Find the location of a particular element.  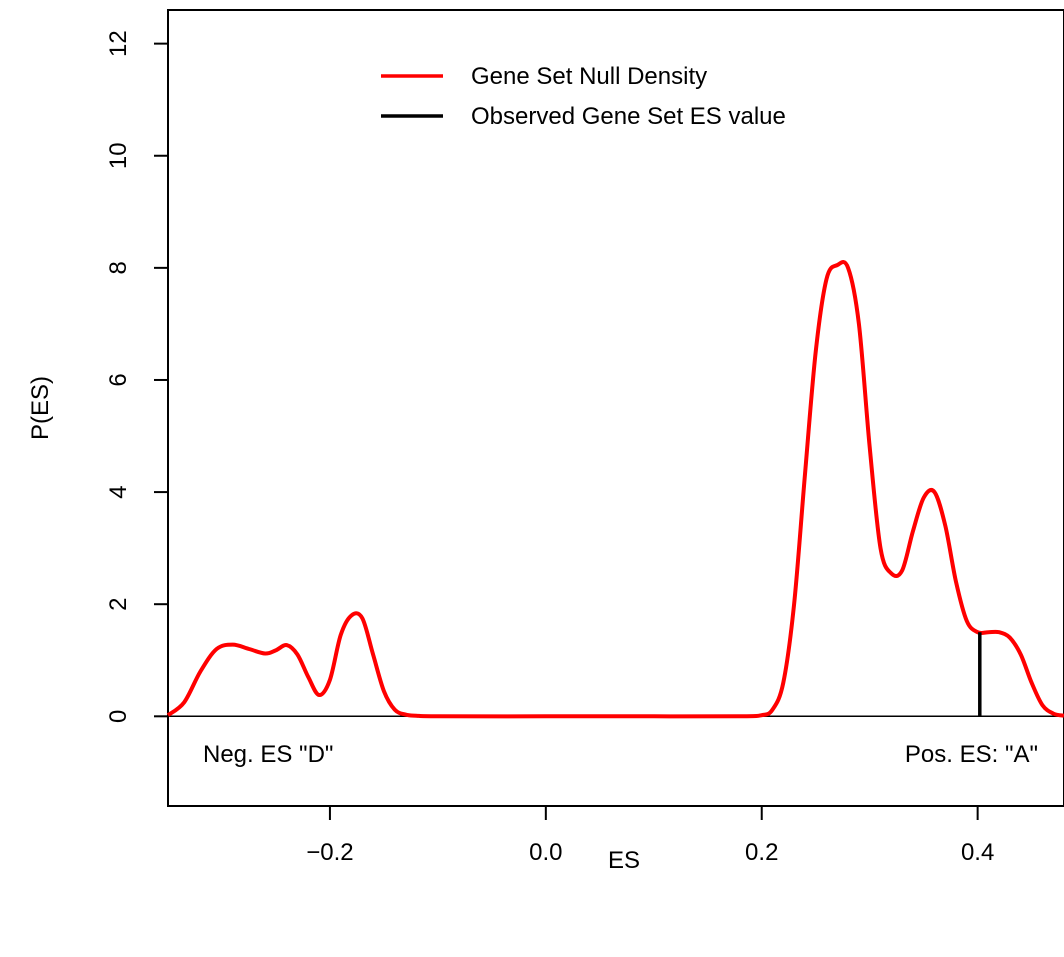

x-axis: −0.2 0.0 0.2 0.4 is located at coordinates (650, 835).